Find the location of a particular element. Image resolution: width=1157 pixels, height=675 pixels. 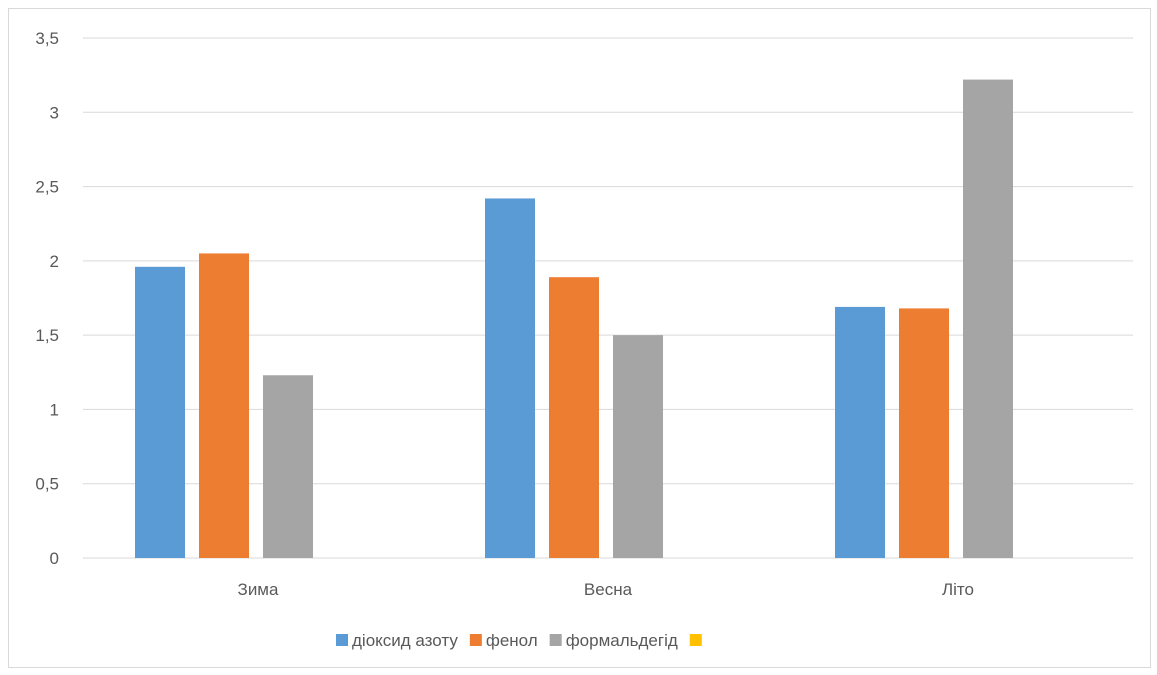

y-tick-label: 0,5 is located at coordinates (47, 484).